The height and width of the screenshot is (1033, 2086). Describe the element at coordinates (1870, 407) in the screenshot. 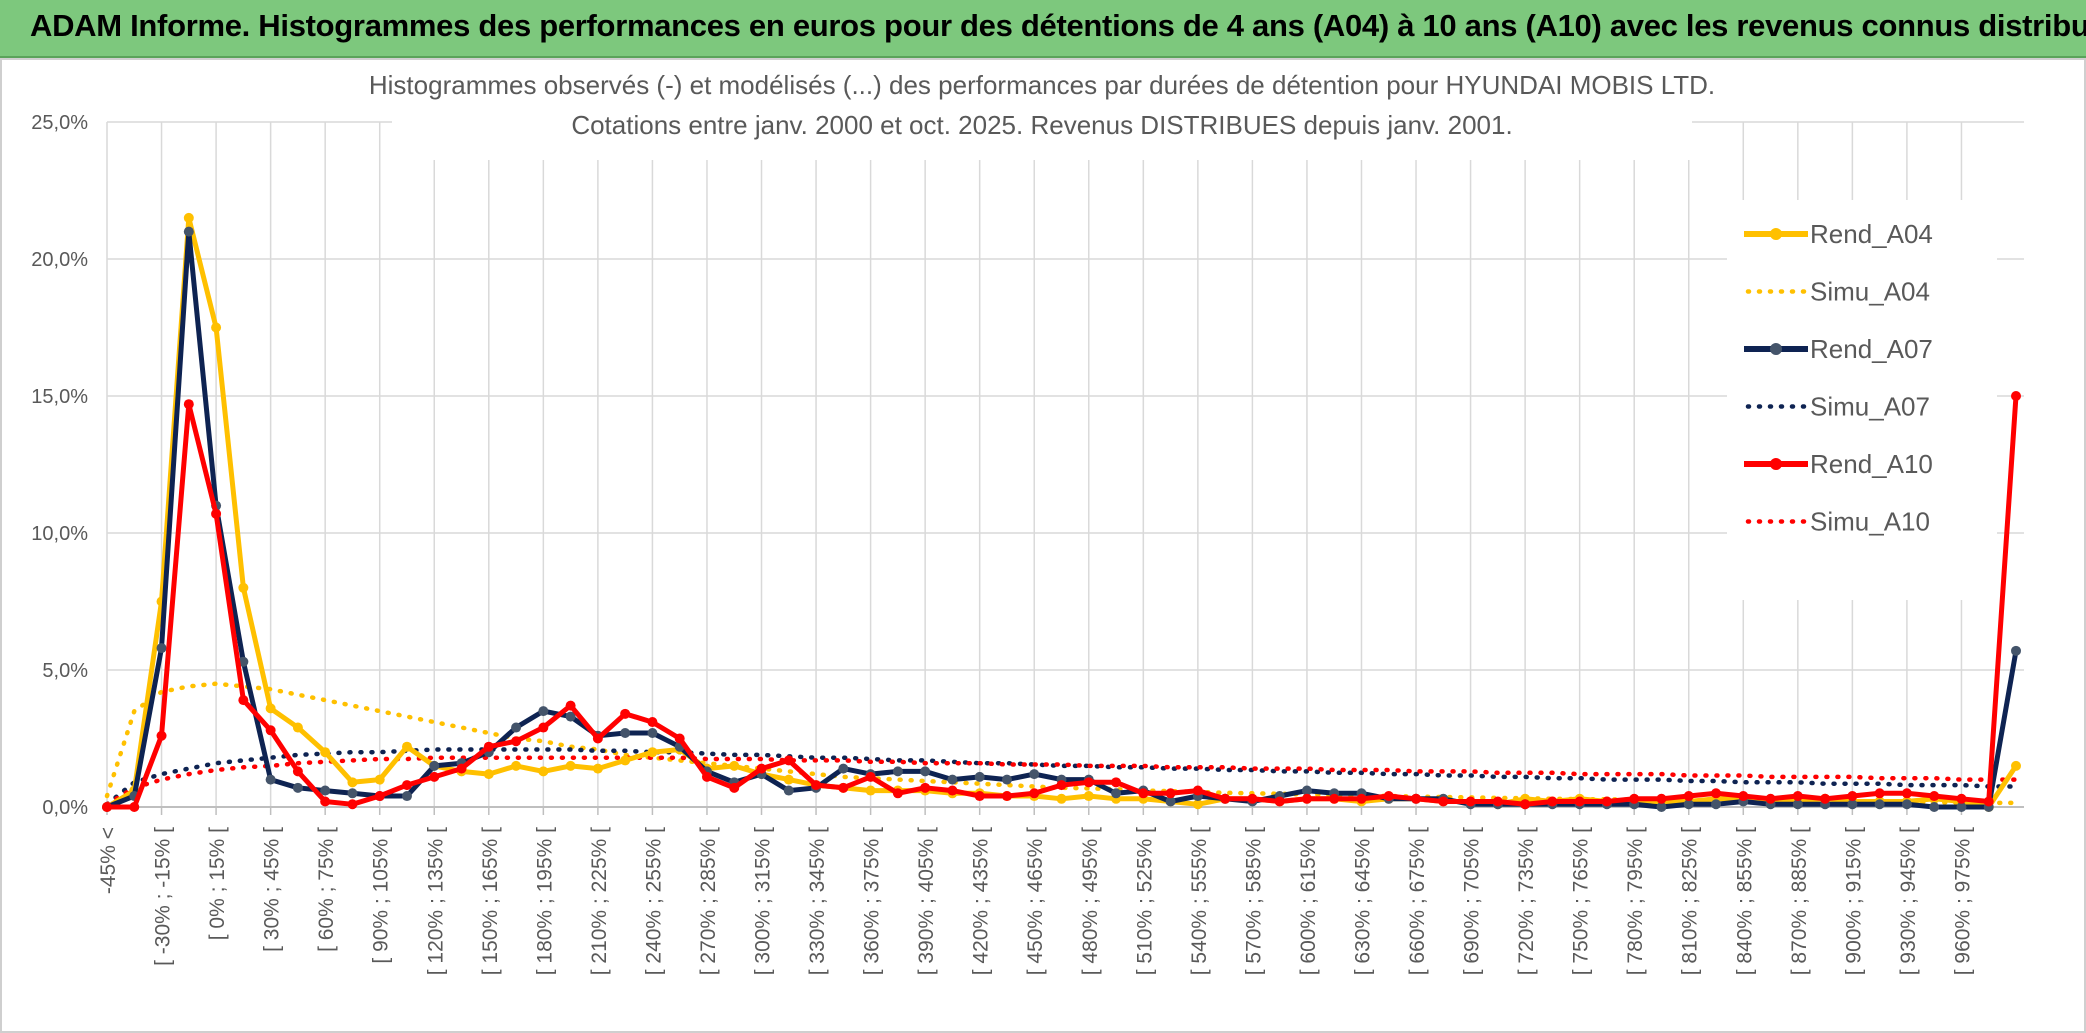

I see `legend-label-simu-a07: Simu_A07` at that location.